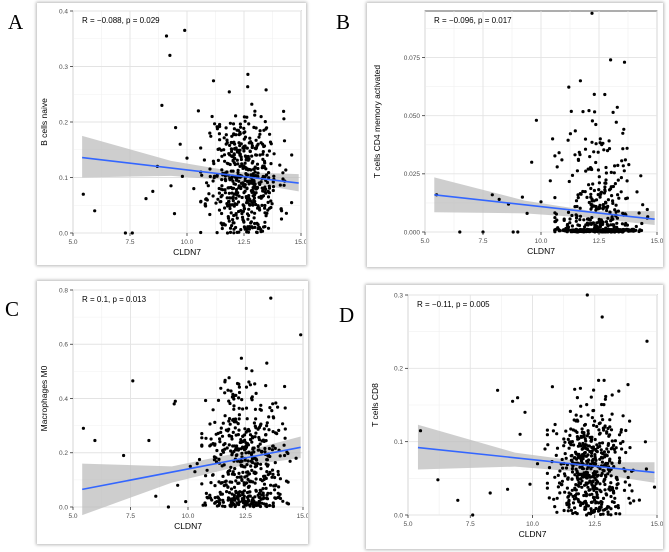 This screenshot has height=552, width=669. Describe the element at coordinates (456, 20) in the screenshot. I see `stat-r: R = −0.096,` at that location.